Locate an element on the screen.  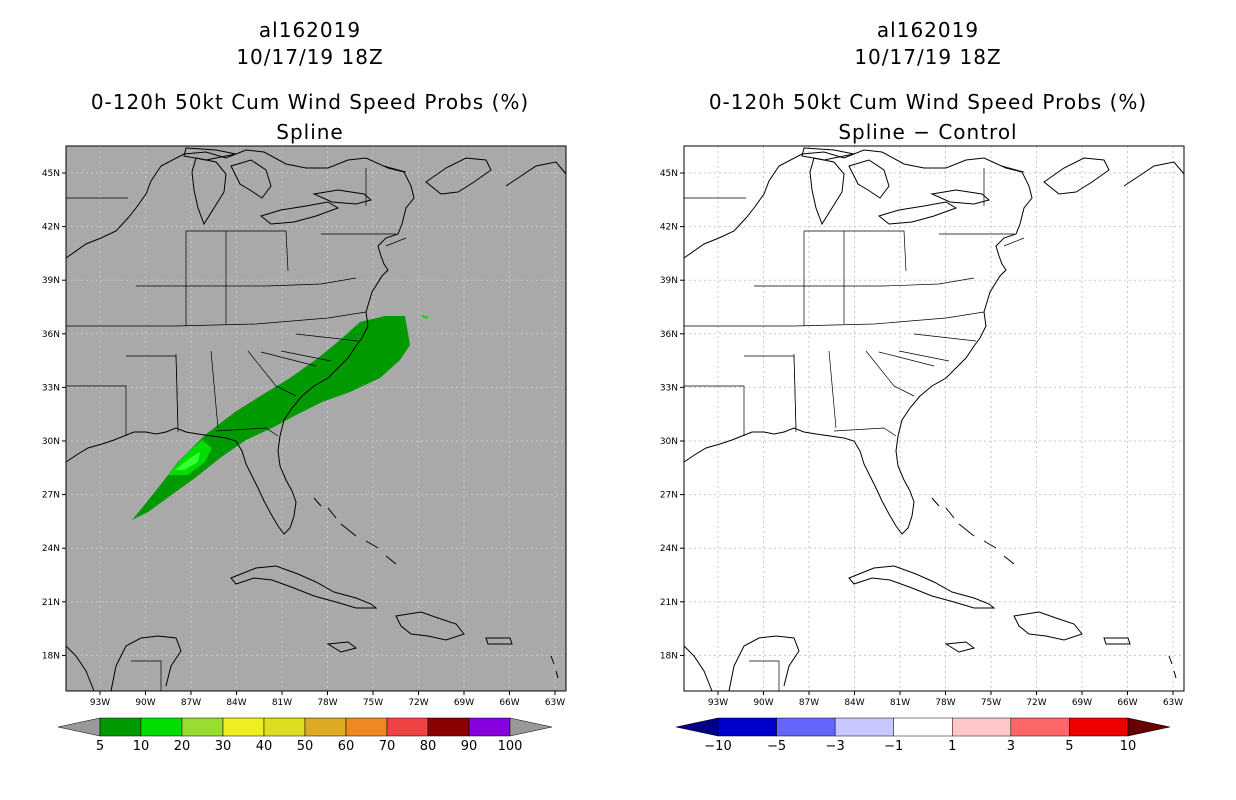
right-subtitle: Spline − Control is located at coordinates (928, 132).